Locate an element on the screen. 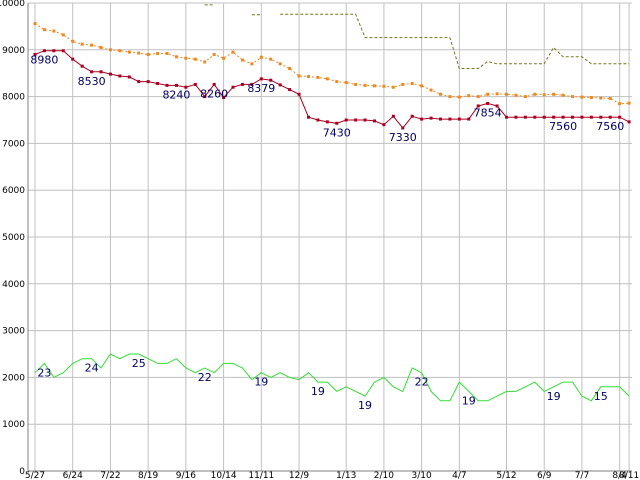 The width and height of the screenshot is (640, 480). y-tick-label: 7000 is located at coordinates (13, 144).